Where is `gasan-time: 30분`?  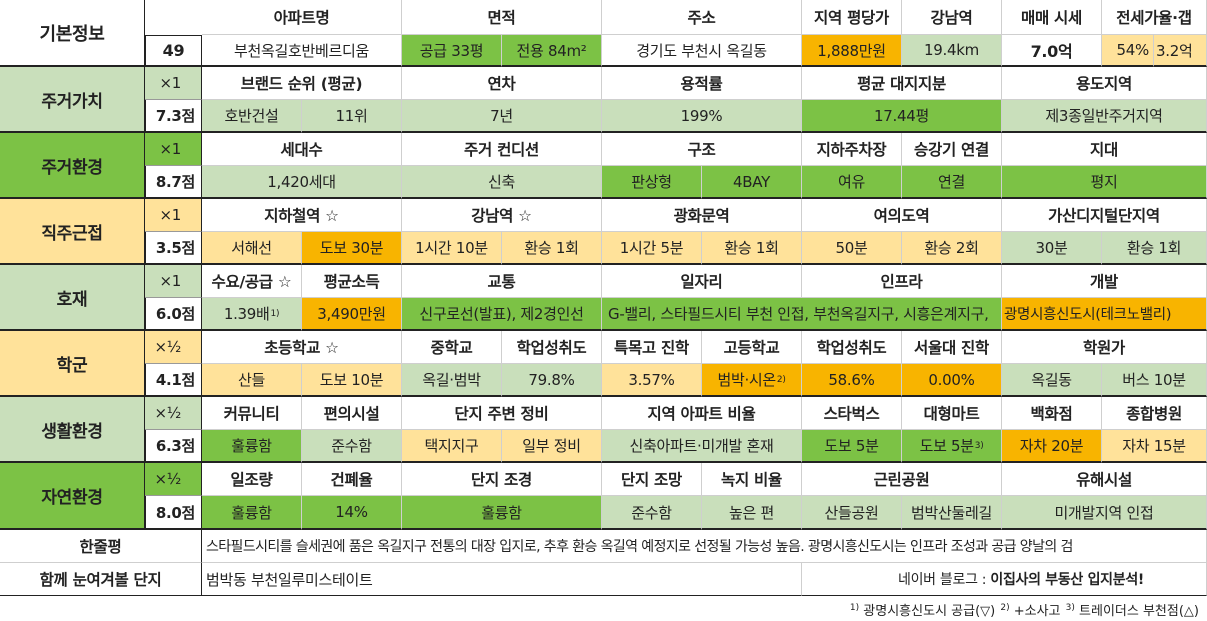
gasan-time: 30분 is located at coordinates (1052, 248).